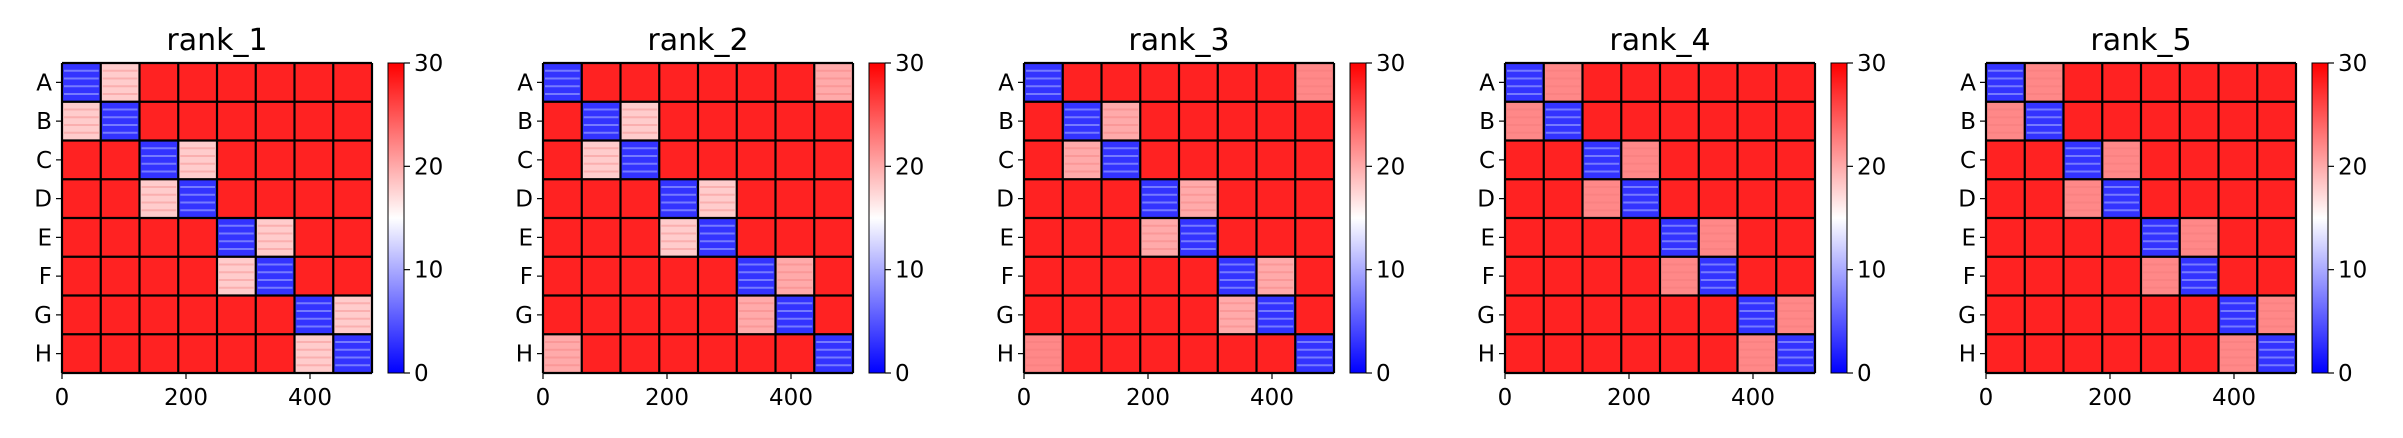 The image size is (2403, 438). I want to click on y-tick-label: C, so click(44, 161).